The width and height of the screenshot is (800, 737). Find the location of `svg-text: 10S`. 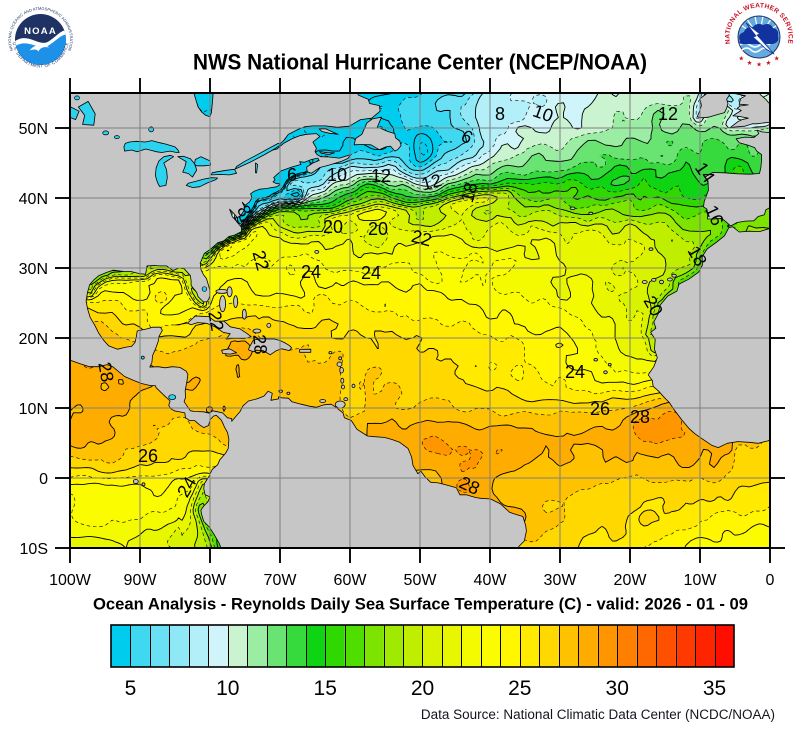

svg-text: 10S is located at coordinates (34, 549).